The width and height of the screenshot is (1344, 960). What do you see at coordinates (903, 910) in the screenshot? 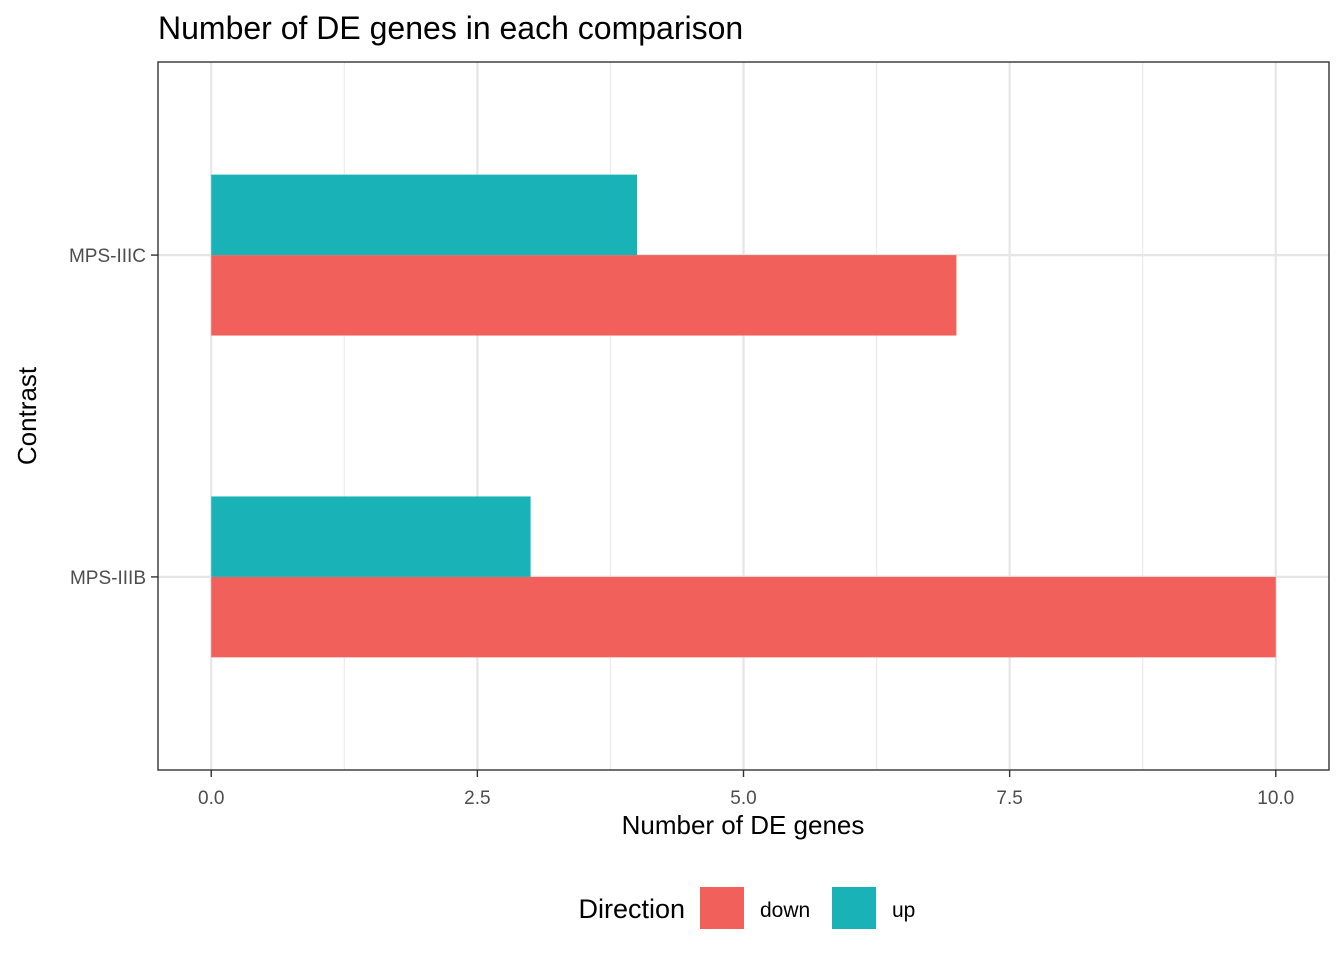
I see `legend-label-up: up` at bounding box center [903, 910].